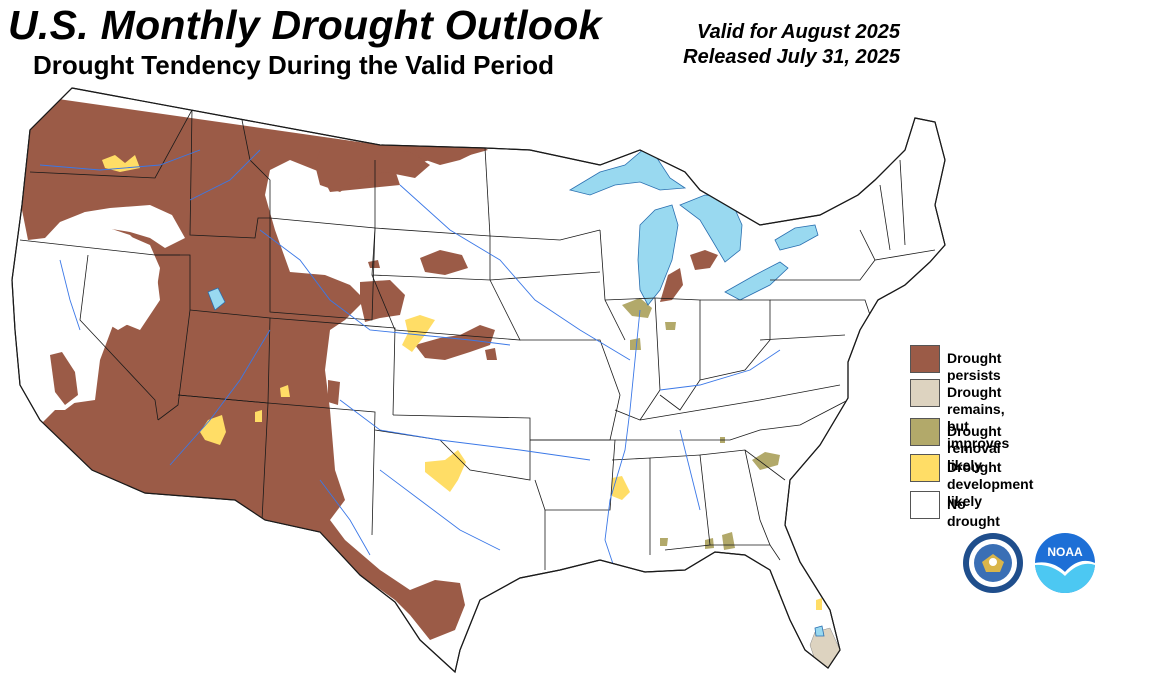 The width and height of the screenshot is (1174, 692). What do you see at coordinates (258, 416) in the screenshot?
I see `development-nm` at bounding box center [258, 416].